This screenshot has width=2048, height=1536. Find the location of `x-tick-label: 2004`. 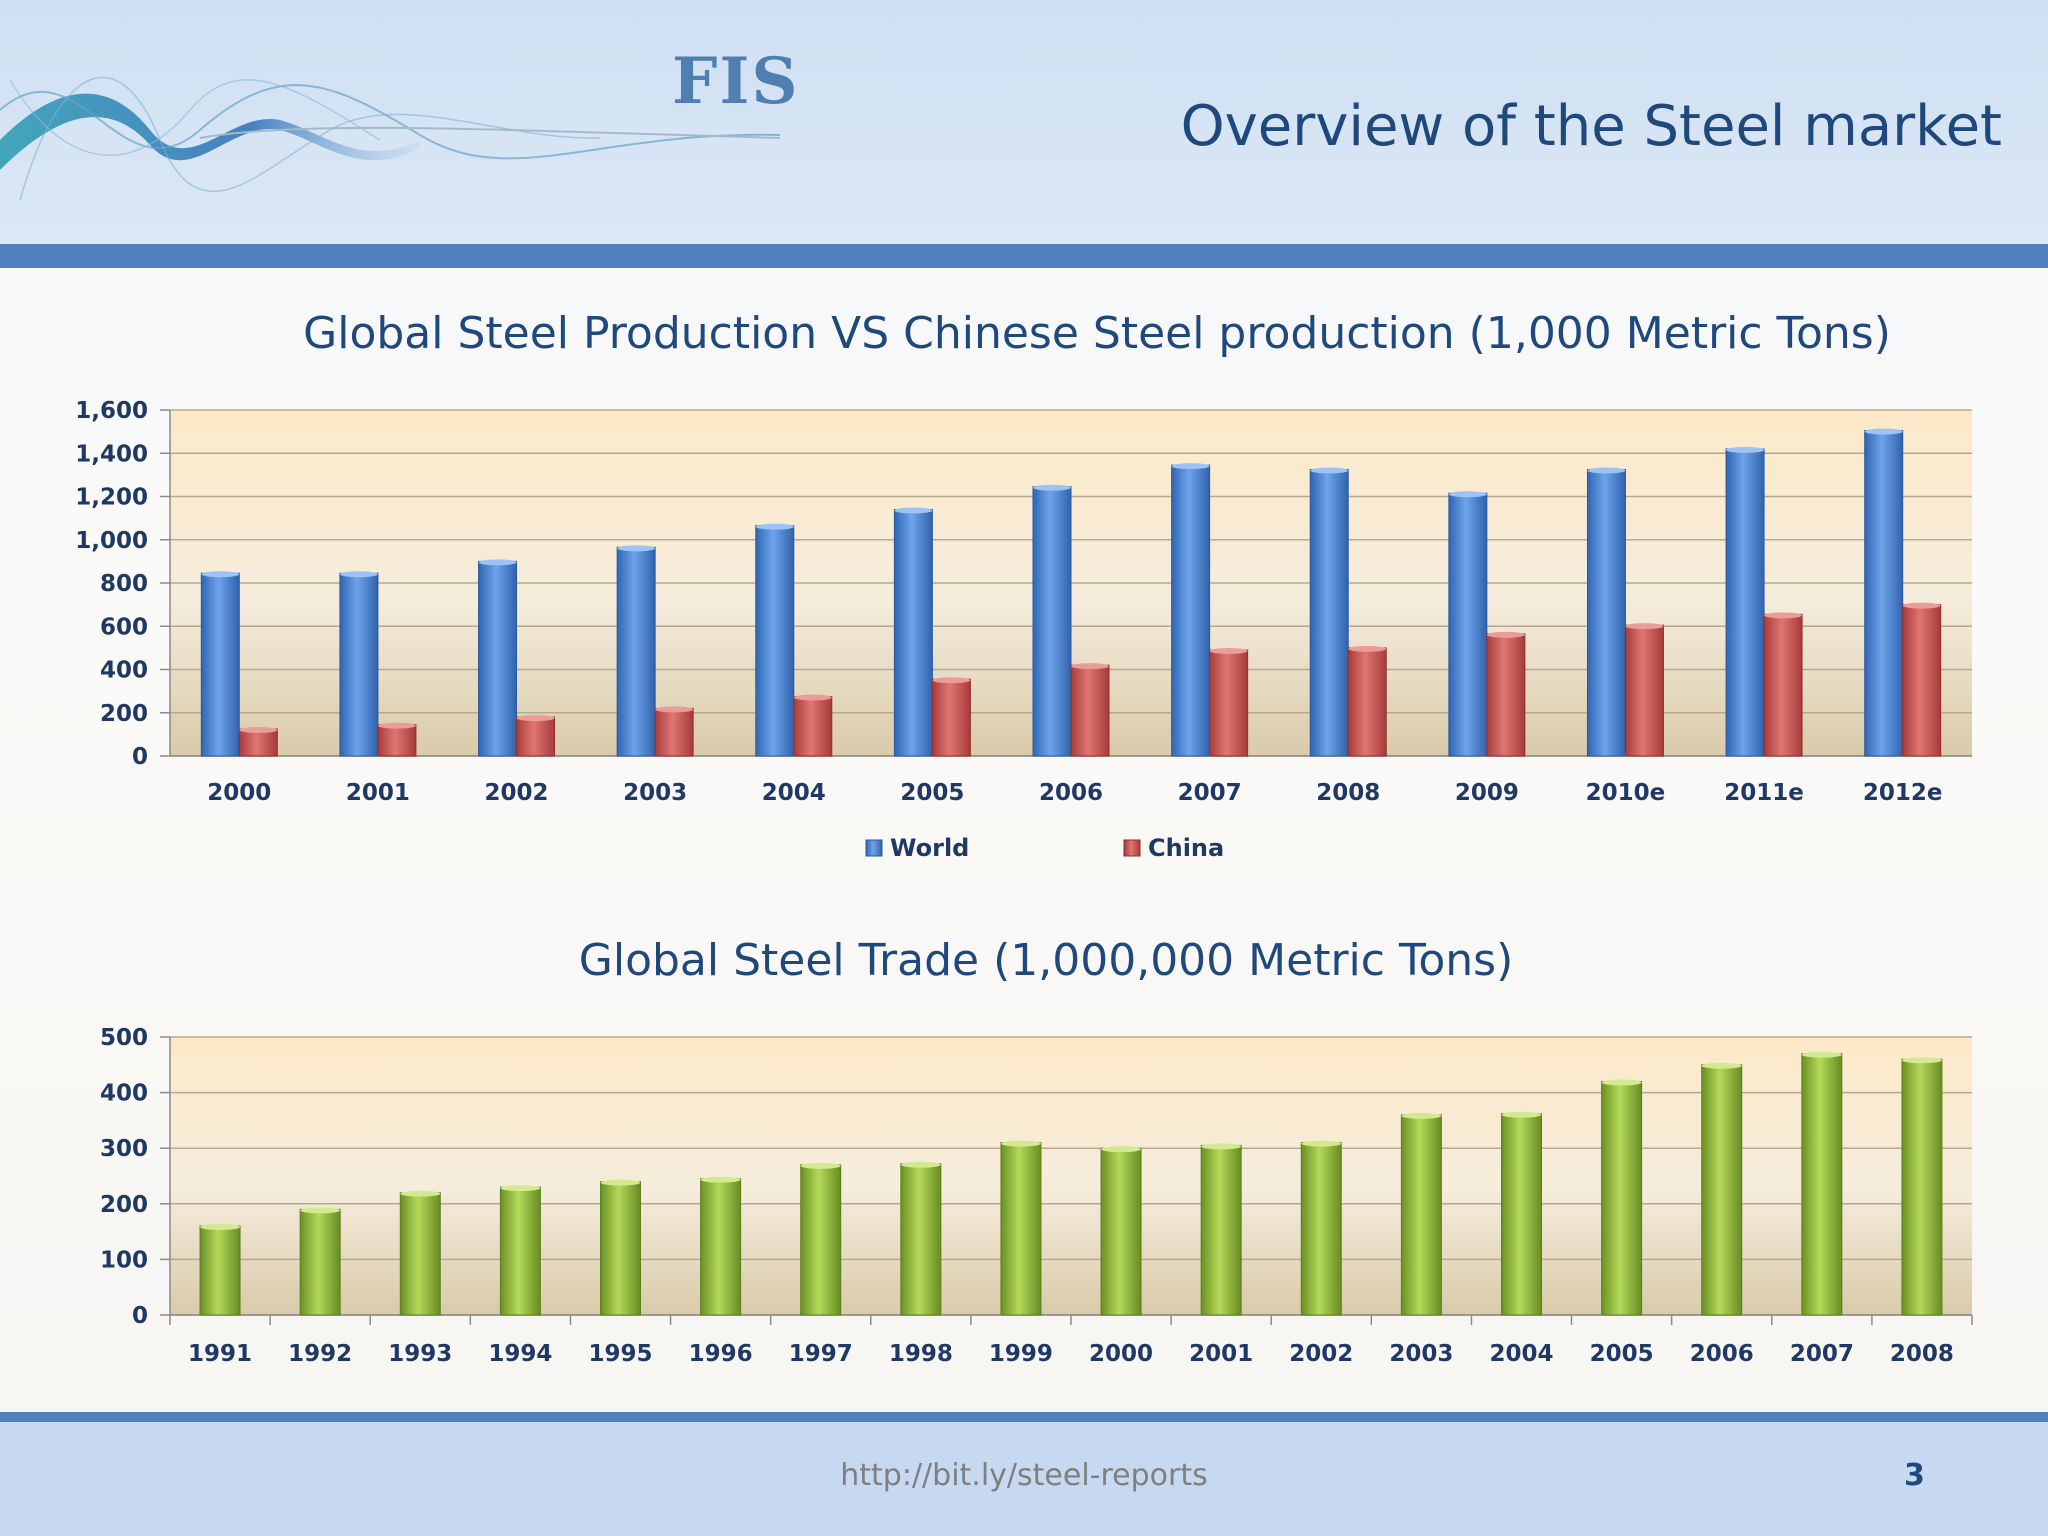

x-tick-label: 2004 is located at coordinates (794, 793).